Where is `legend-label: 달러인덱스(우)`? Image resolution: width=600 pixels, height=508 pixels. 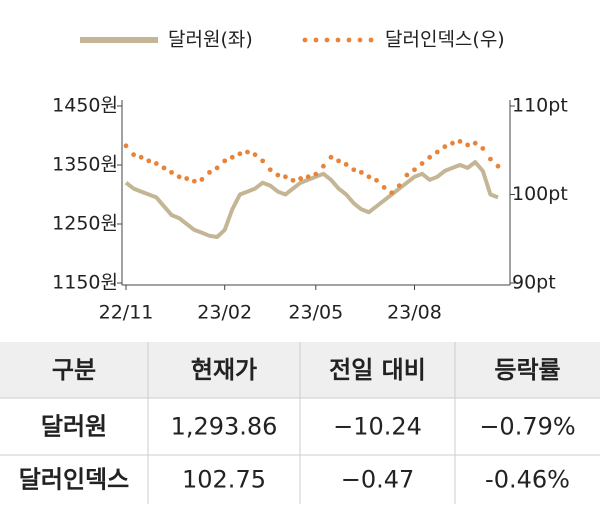 legend-label: 달러인덱스(우) is located at coordinates (445, 40).